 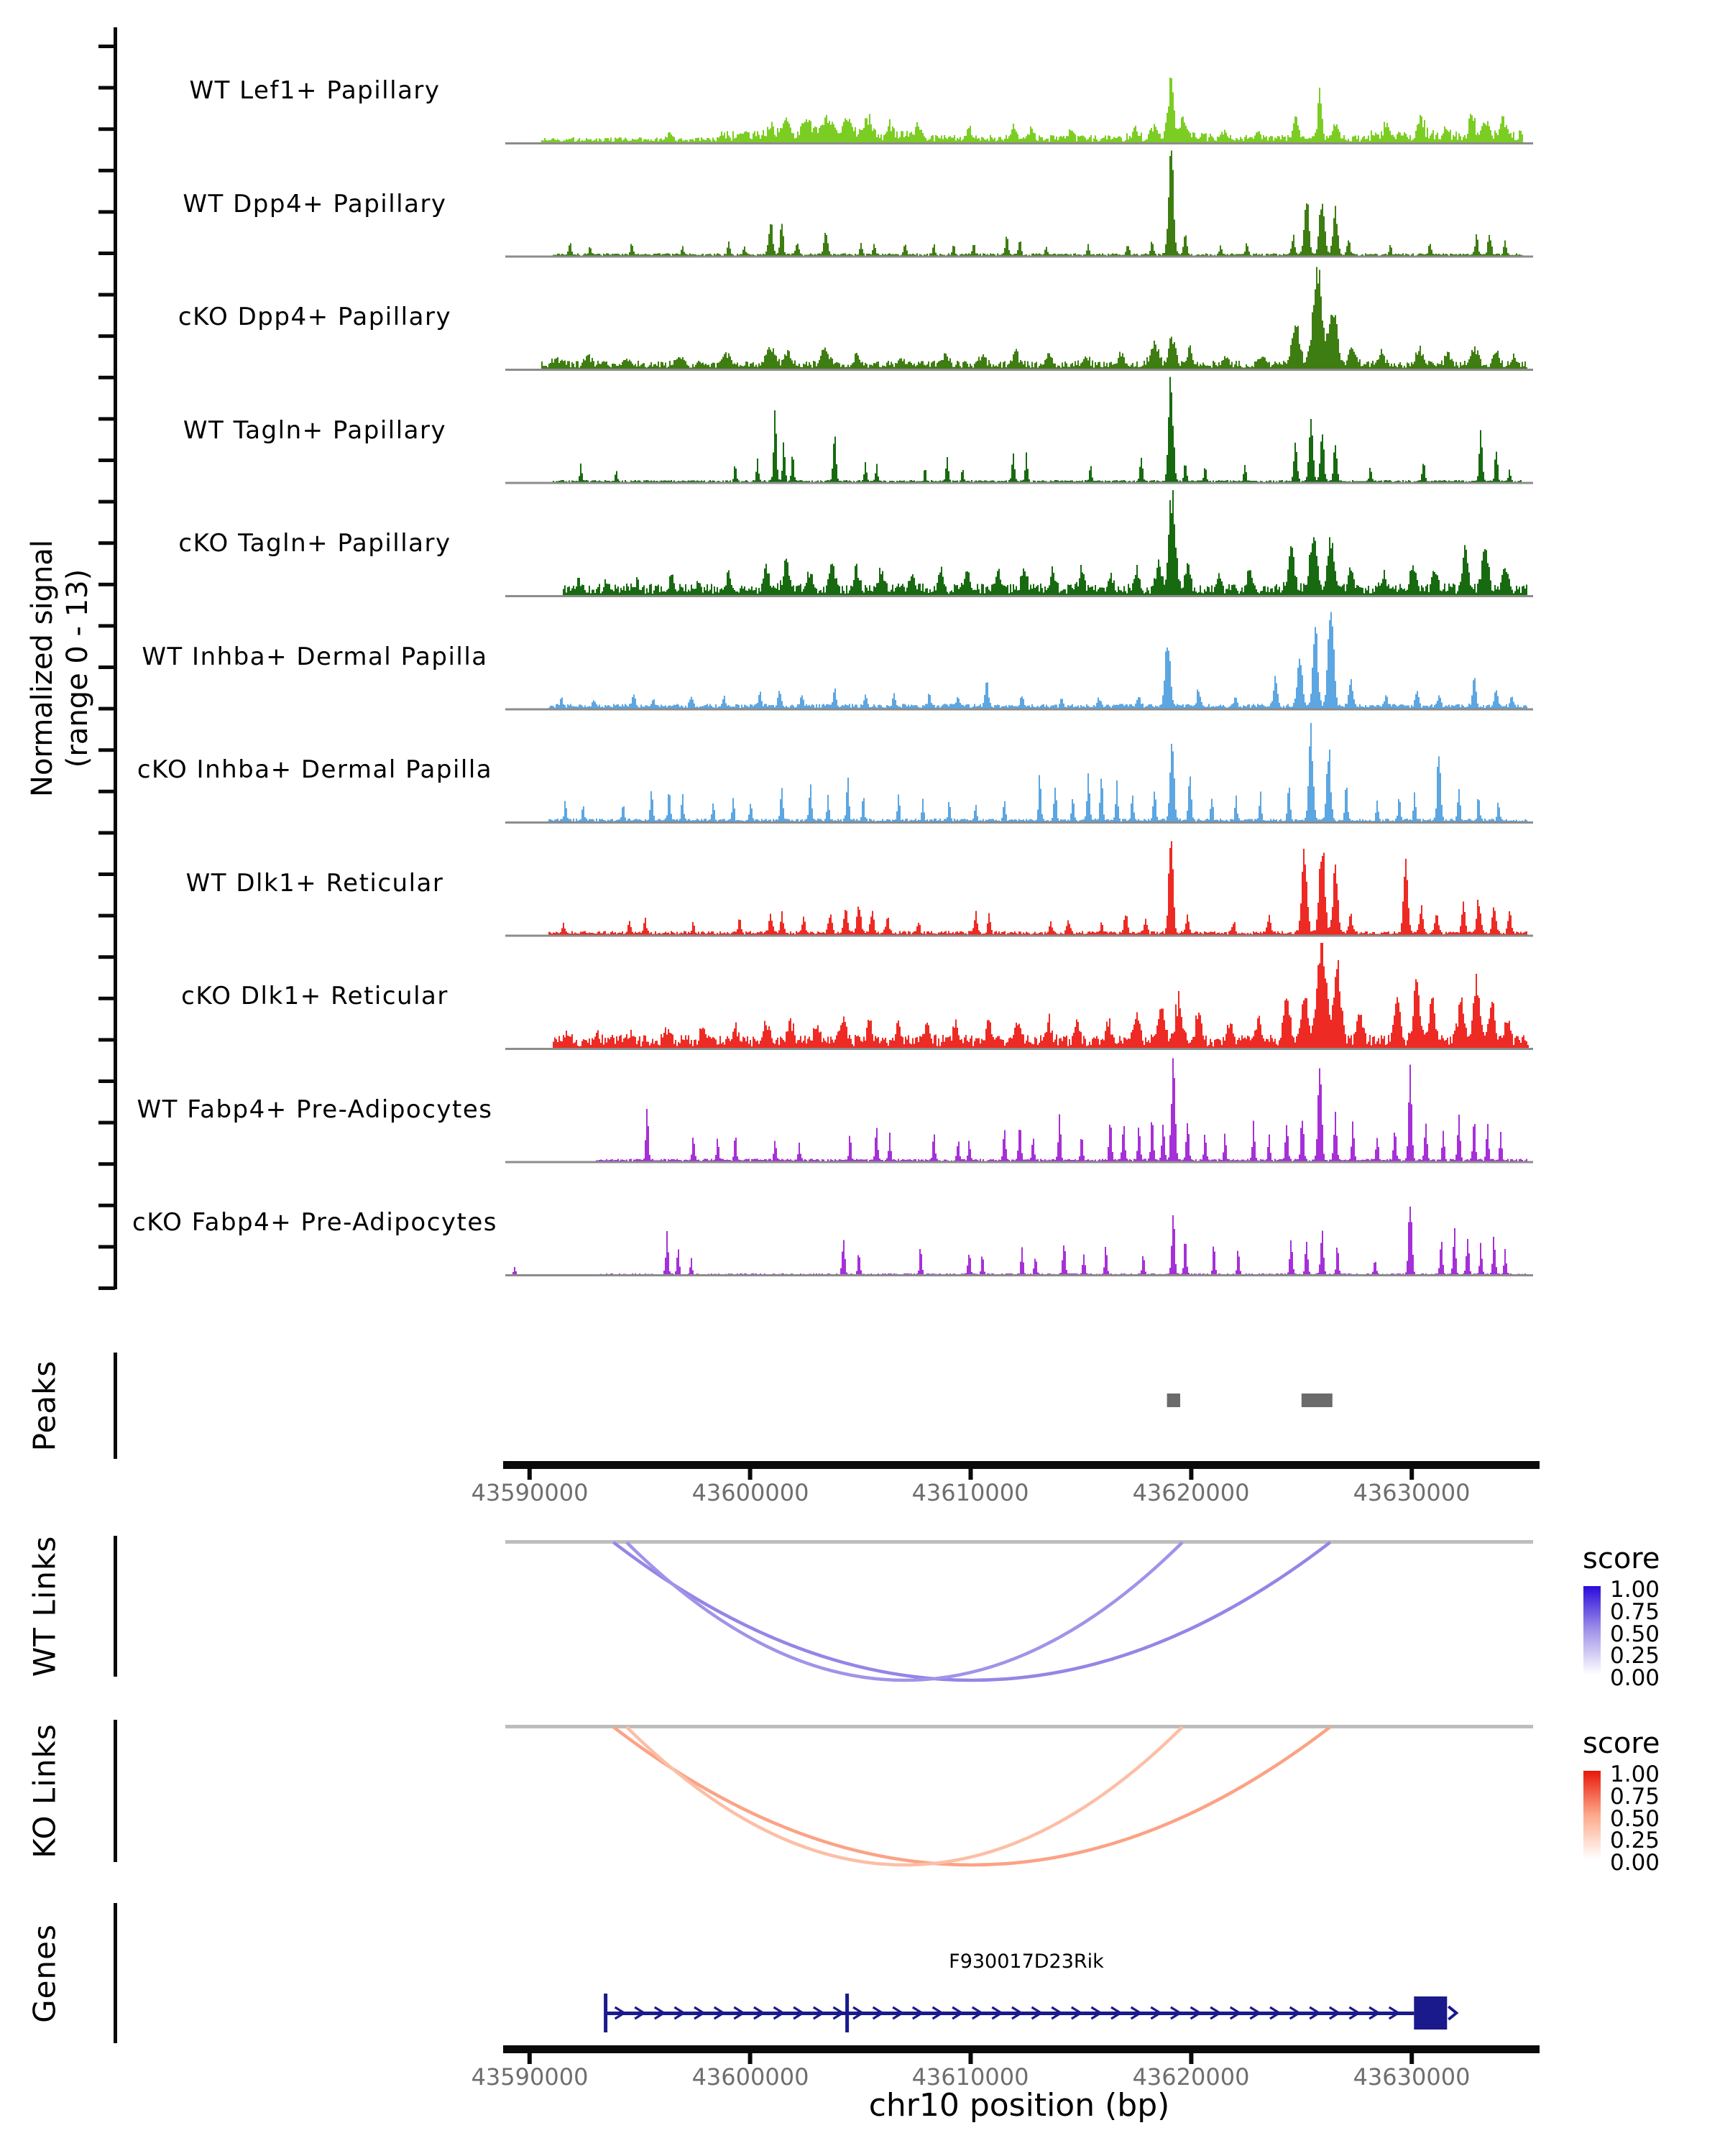 What do you see at coordinates (1635, 1590) in the screenshot?
I see `wt-score-legend-label: 1.00` at bounding box center [1635, 1590].